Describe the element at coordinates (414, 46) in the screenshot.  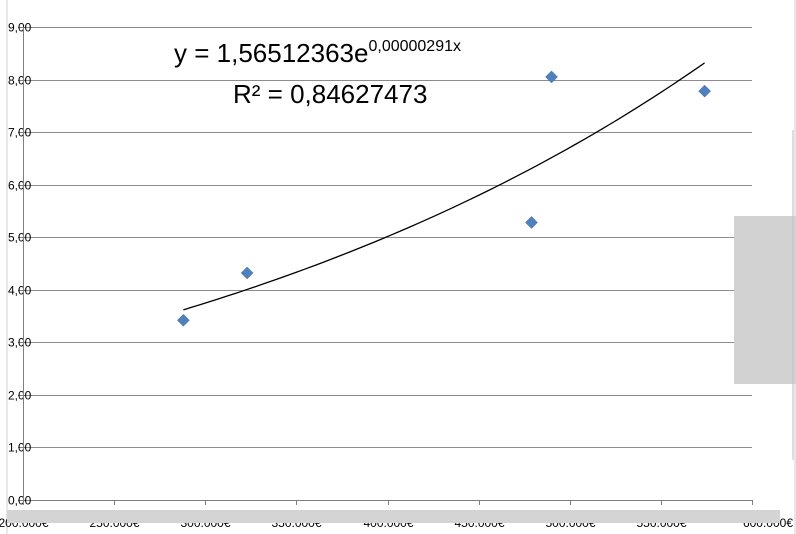
I see `equation-exponent: 0,00000291x` at that location.